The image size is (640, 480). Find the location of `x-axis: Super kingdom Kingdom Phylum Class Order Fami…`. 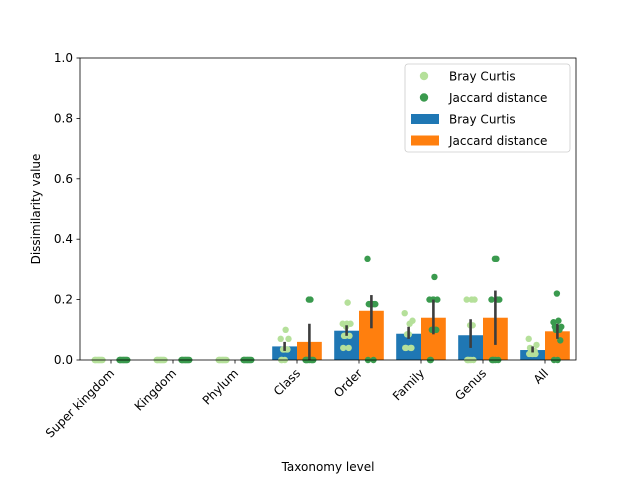

x-axis: Super kingdom Kingdom Phylum Class Order Fami… is located at coordinates (297, 400).